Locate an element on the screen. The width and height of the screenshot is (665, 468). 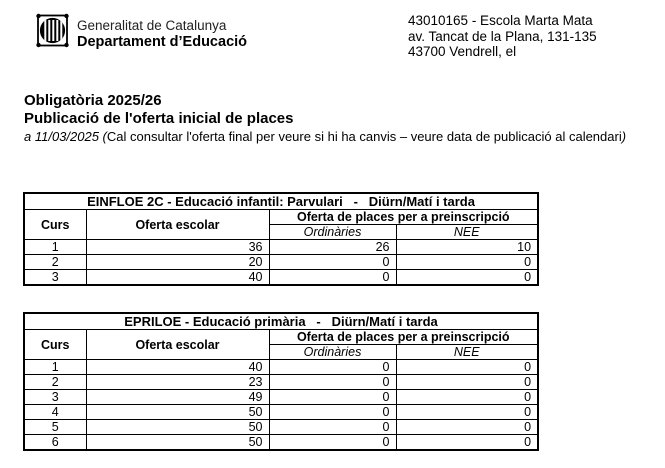
cell-curs: 6 is located at coordinates (55, 442).